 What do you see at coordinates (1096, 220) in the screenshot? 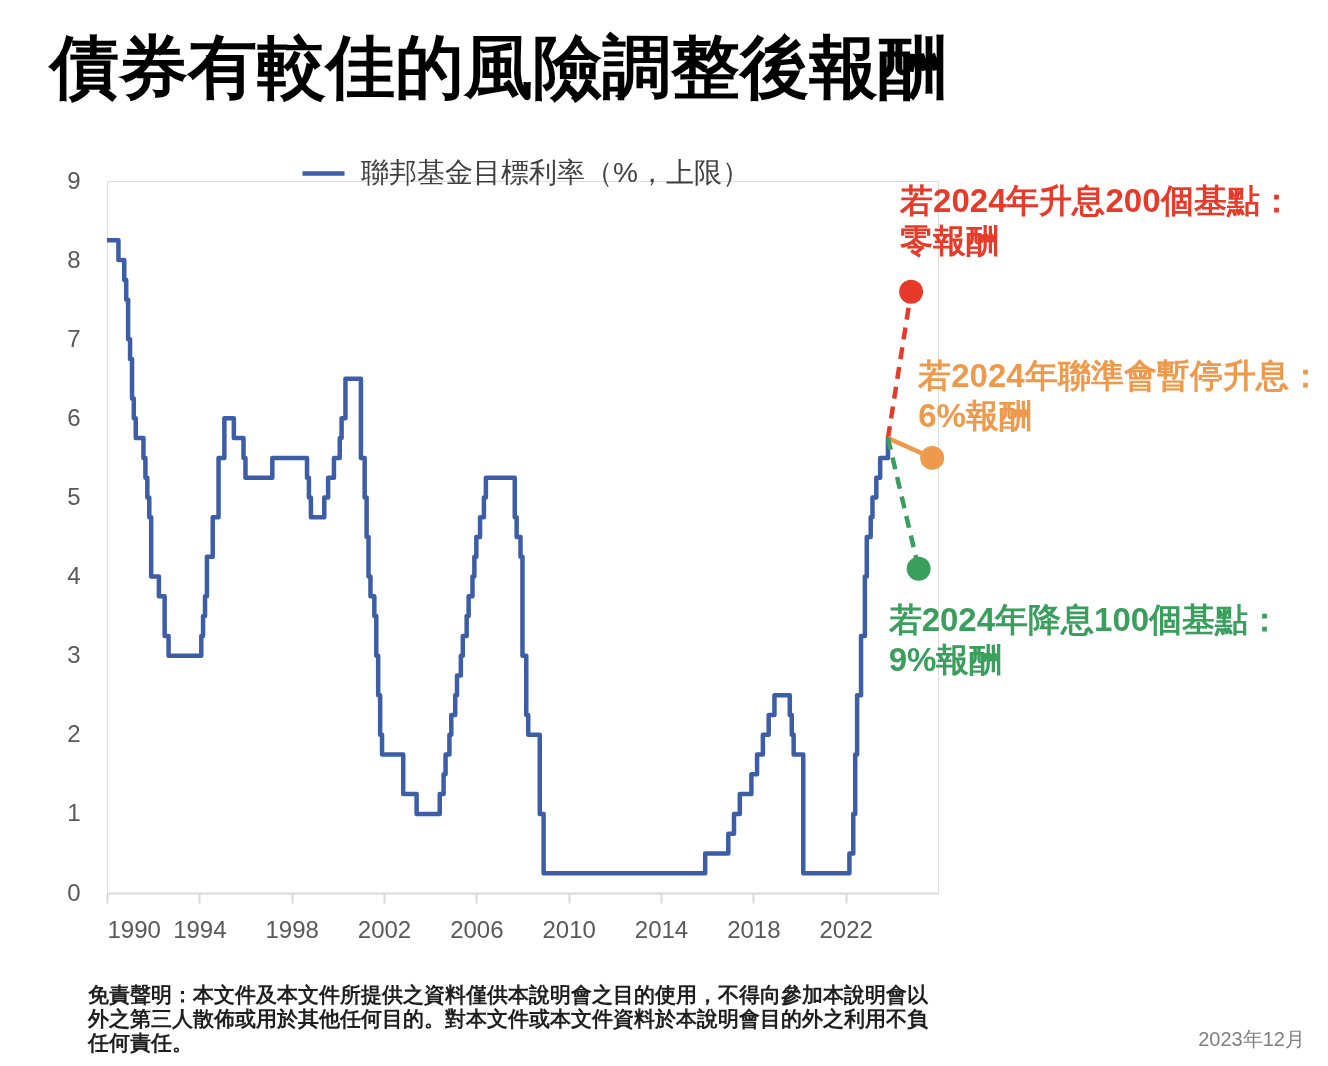
I see `series-label: 若2024年升息200個基點：零報酬` at bounding box center [1096, 220].